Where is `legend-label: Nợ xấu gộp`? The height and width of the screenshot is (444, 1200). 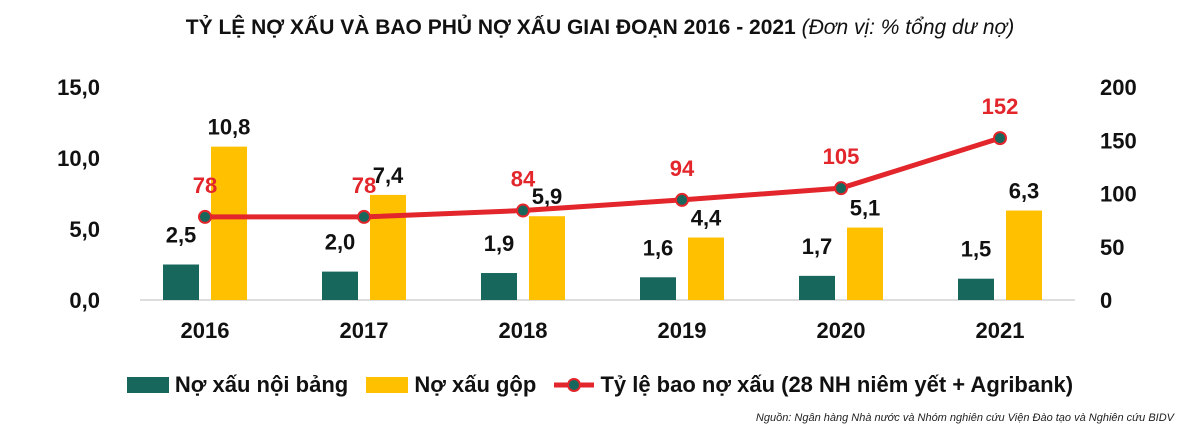
legend-label: Nợ xấu gộp is located at coordinates (475, 384).